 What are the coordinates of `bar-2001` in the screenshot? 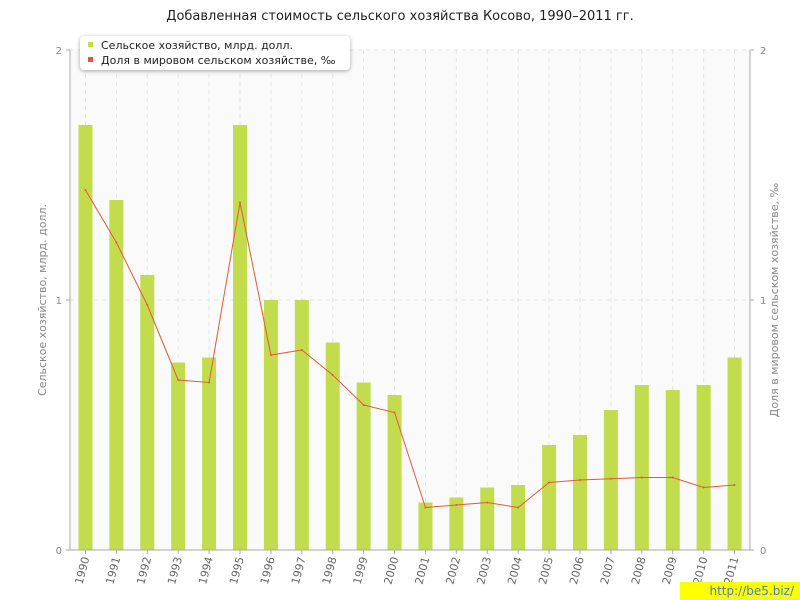 It's located at (425, 526).